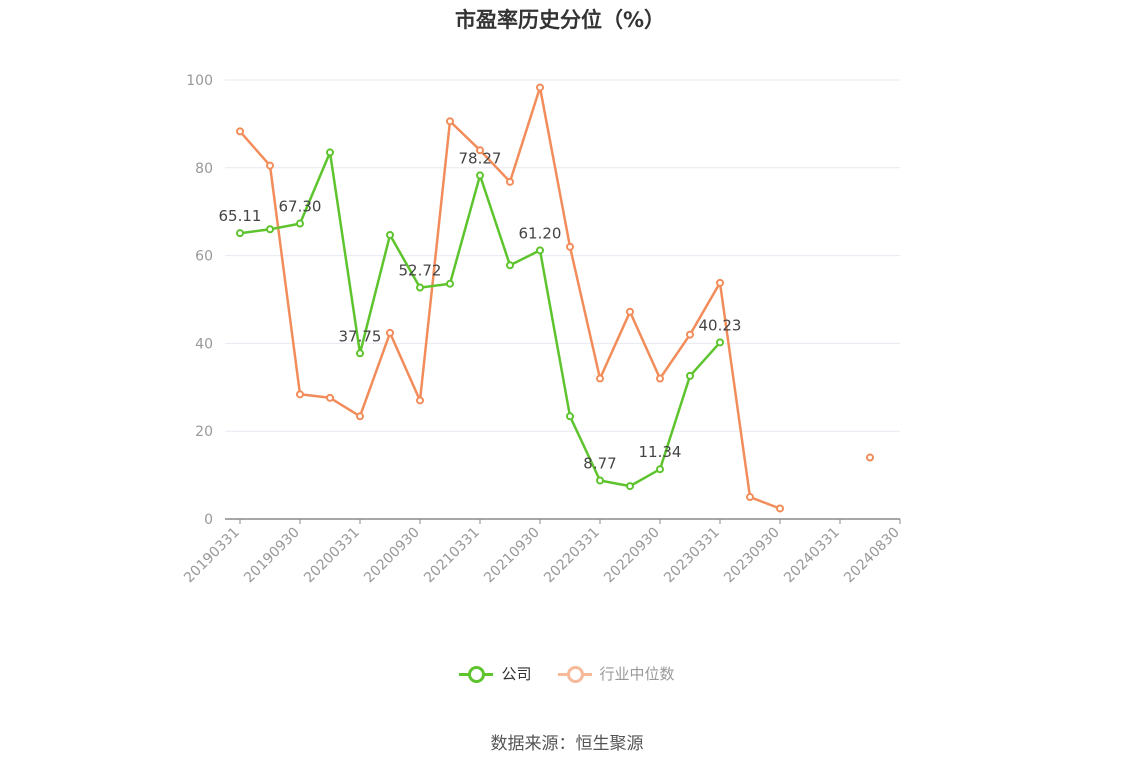  What do you see at coordinates (637, 674) in the screenshot?
I see `legend-label-industry-median: 行业中位数` at bounding box center [637, 674].